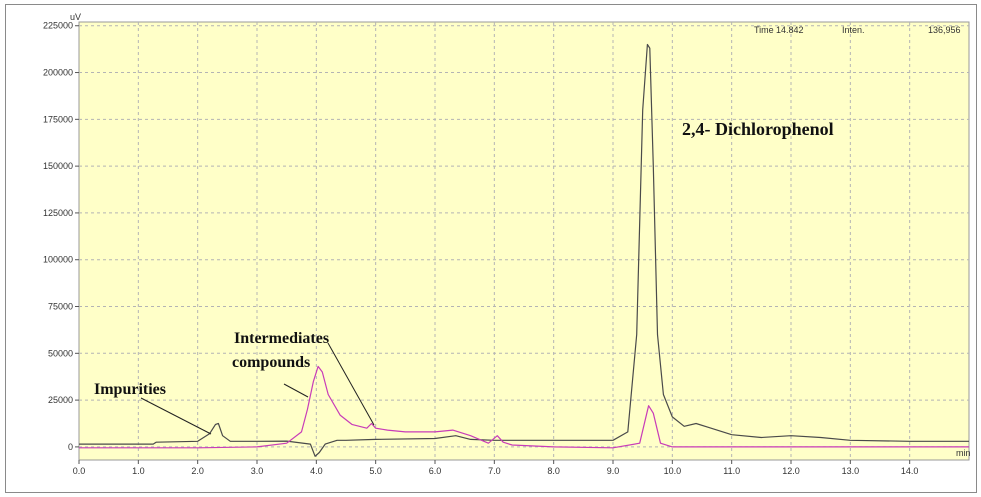 The width and height of the screenshot is (981, 497). Describe the element at coordinates (316, 471) in the screenshot. I see `x-tick-label: 4.0` at that location.